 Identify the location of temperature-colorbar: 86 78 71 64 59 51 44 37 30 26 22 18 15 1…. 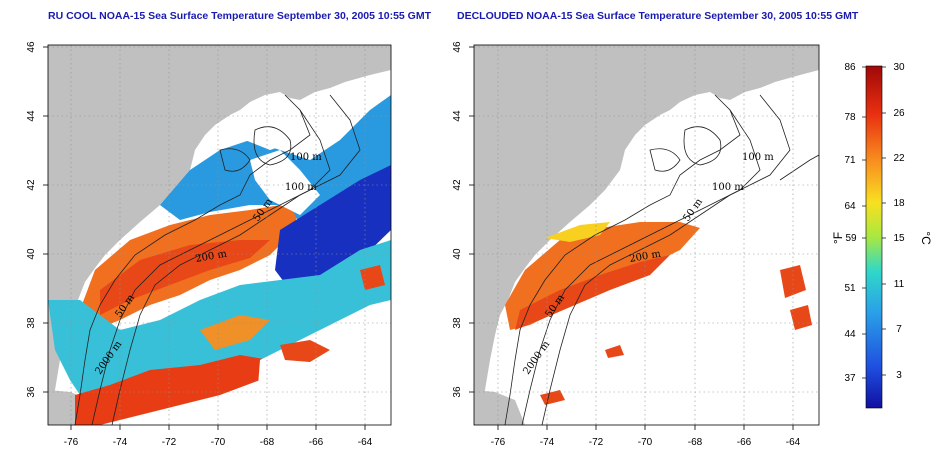
(882, 235).